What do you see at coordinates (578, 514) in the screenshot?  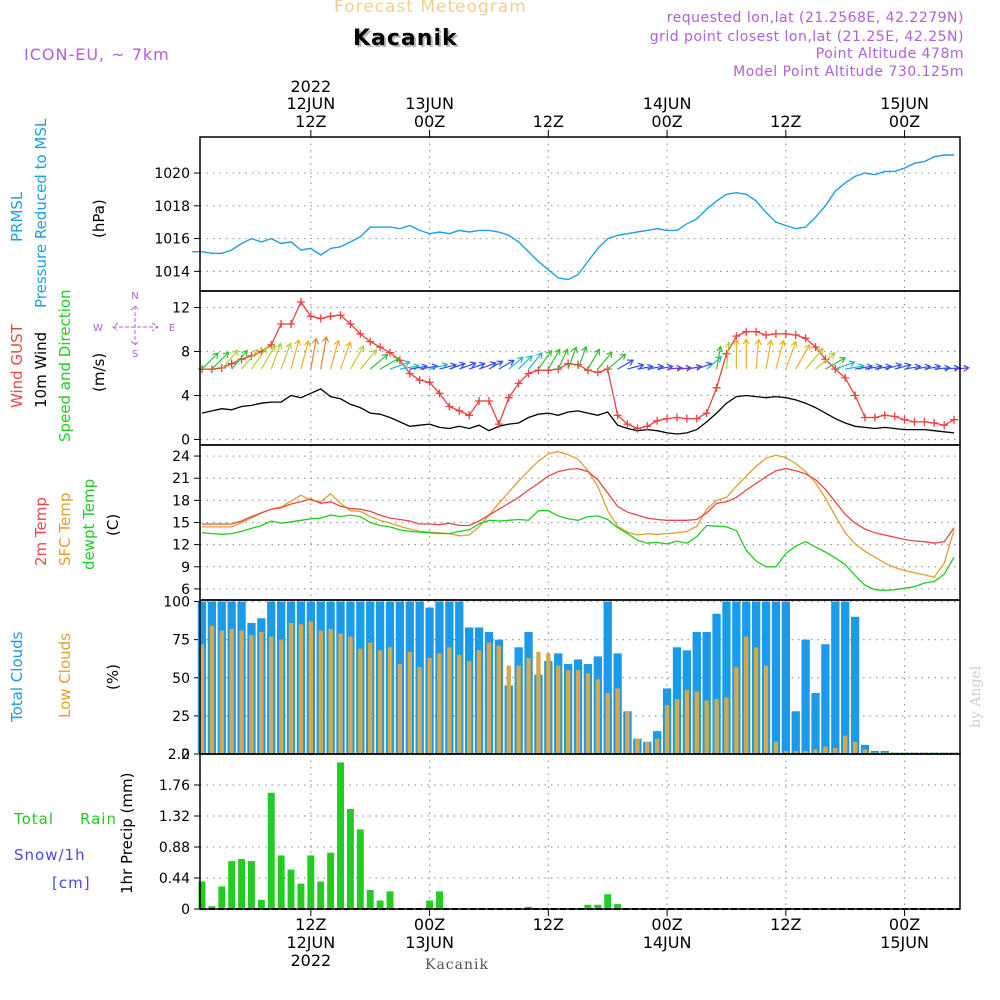 I see `sfc-temp-line` at bounding box center [578, 514].